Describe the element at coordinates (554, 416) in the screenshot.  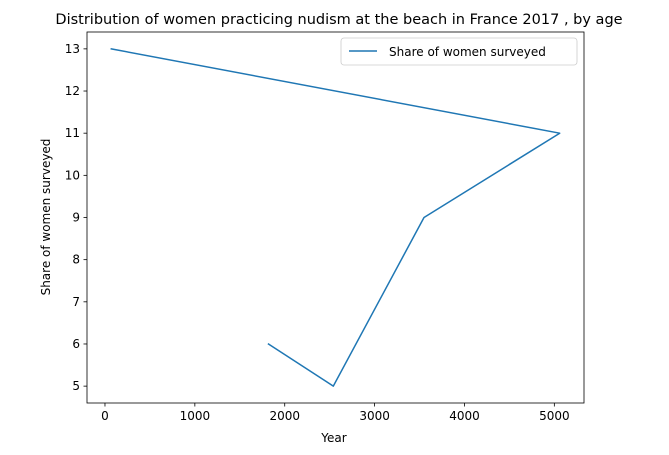
I see `x-tick-label: 5000` at that location.